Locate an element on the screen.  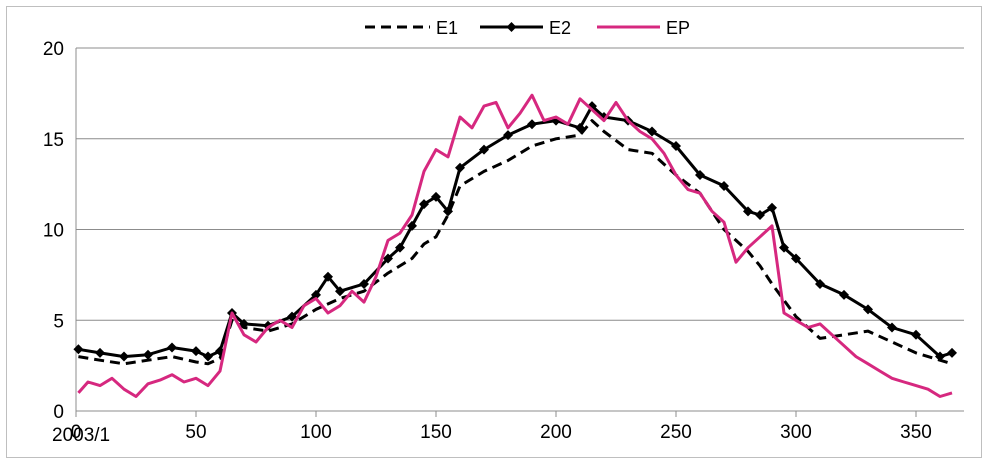
x-tick-label: 100 is located at coordinates (316, 432).